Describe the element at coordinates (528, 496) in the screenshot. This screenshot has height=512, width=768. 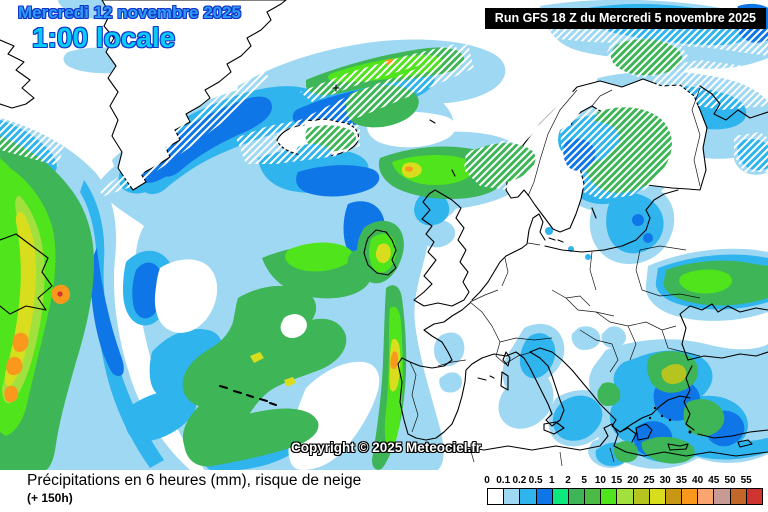
I see `legend-swatch-0.2` at that location.